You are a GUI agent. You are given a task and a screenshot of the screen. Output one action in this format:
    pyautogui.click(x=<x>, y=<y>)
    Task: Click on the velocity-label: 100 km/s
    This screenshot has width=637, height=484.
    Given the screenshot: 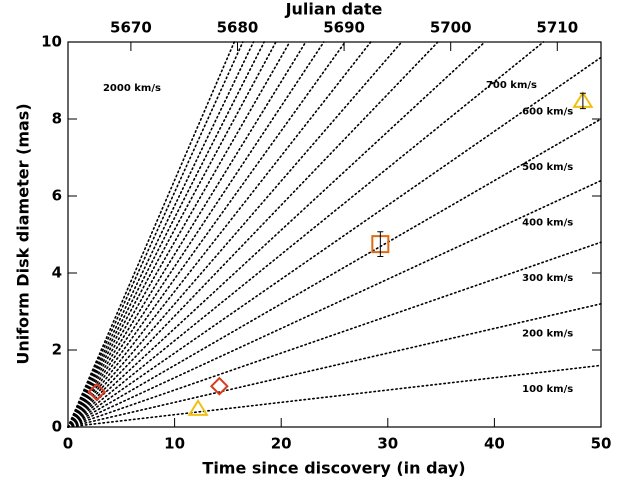 What is the action you would take?
    pyautogui.click(x=547, y=389)
    